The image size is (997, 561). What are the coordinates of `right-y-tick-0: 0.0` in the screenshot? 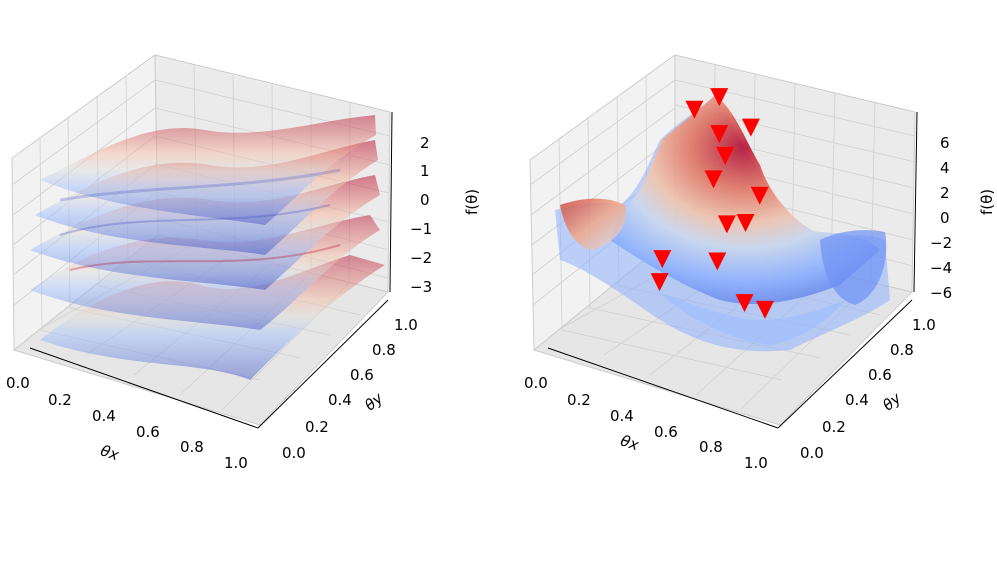 It's located at (812, 453).